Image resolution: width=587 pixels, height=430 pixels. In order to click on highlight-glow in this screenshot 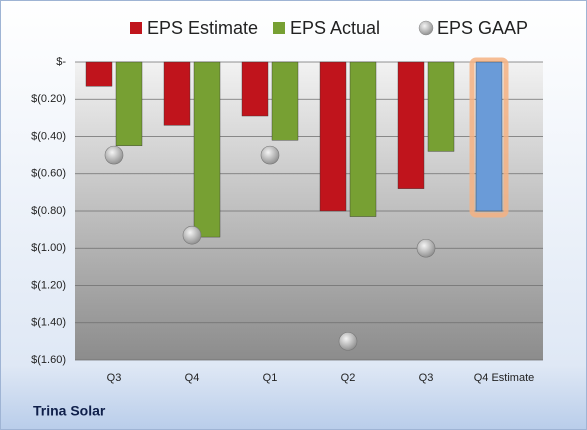, I will do `click(489, 137)`.